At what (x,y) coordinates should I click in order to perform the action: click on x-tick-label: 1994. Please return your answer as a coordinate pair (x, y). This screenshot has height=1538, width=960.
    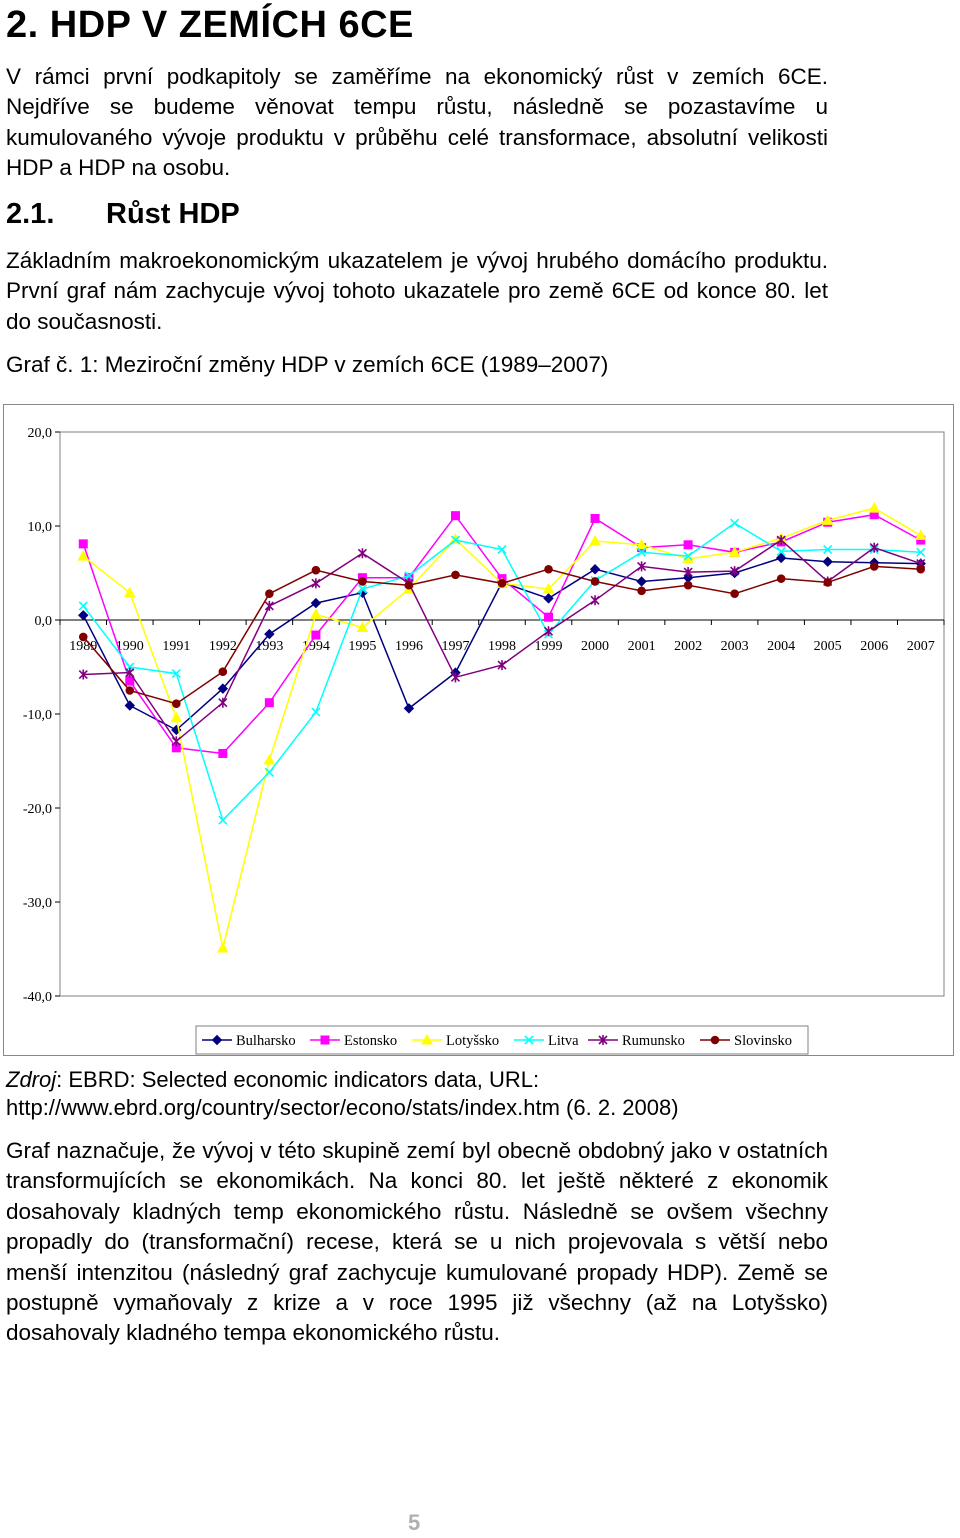
    Looking at the image, I should click on (316, 646).